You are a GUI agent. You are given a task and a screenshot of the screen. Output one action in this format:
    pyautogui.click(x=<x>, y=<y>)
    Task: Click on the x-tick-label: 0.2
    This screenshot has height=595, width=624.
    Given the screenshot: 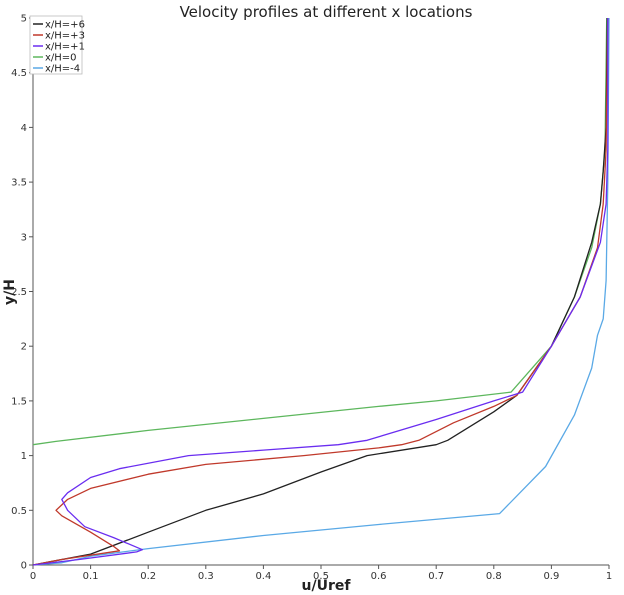 What is the action you would take?
    pyautogui.click(x=148, y=576)
    